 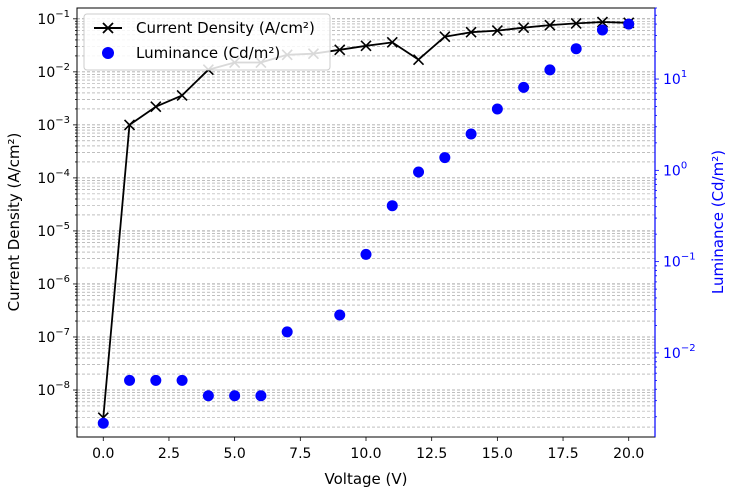 I want to click on legend-x-marker-icon, so click(x=108, y=28).